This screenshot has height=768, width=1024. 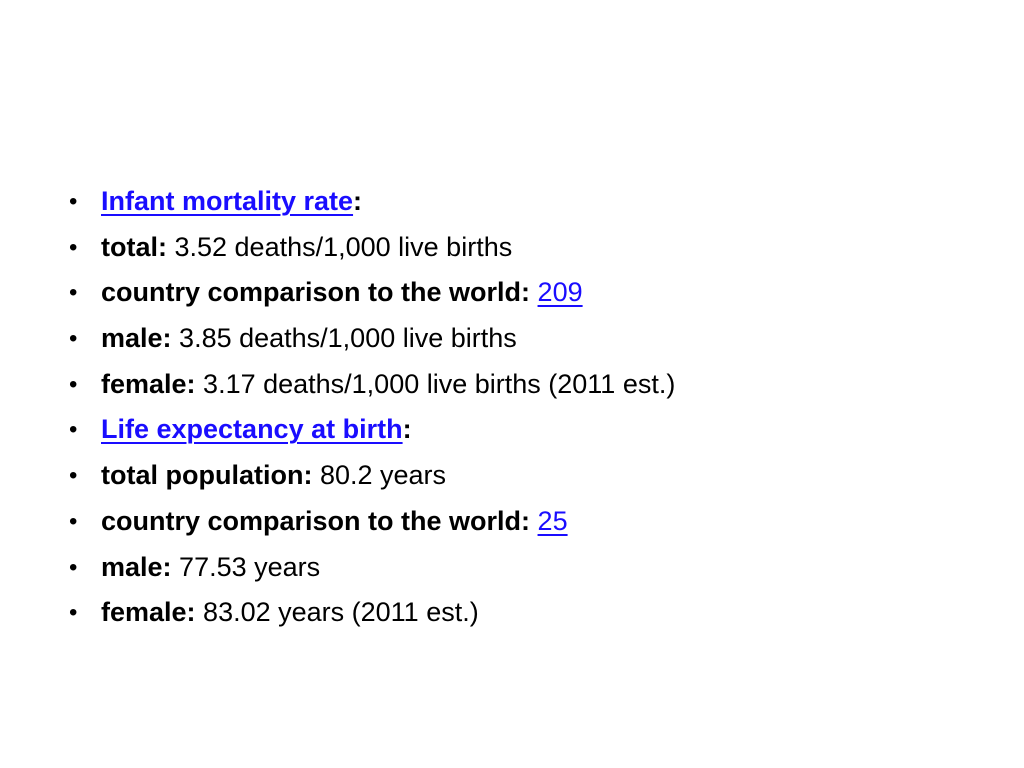 I want to click on list-item-life-male: • male: 77.53 years, so click(x=514, y=568).